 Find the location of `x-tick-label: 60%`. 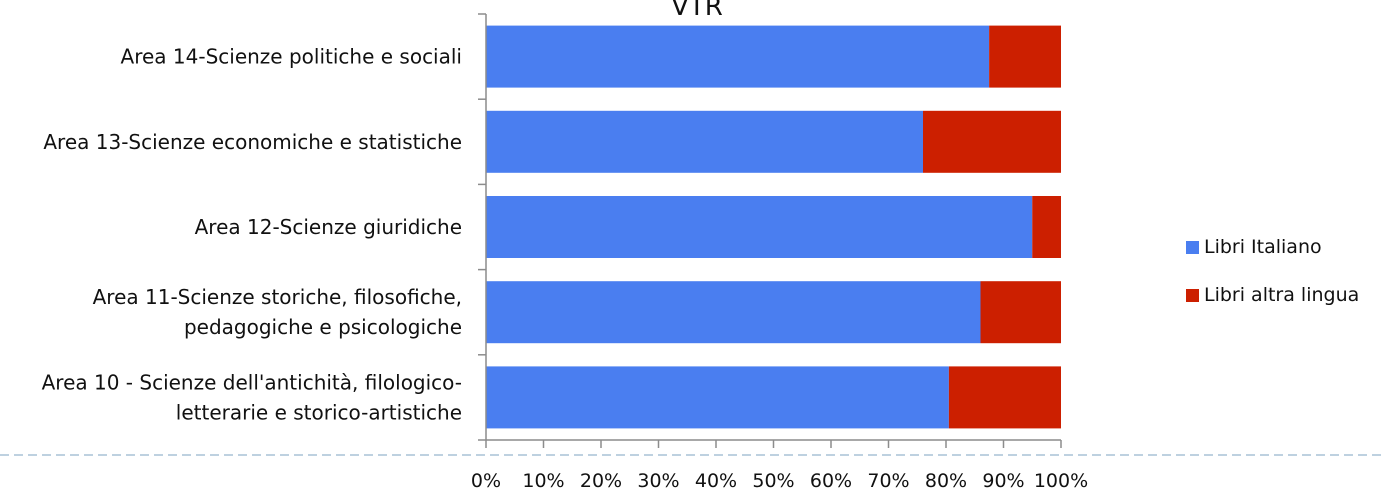

x-tick-label: 60% is located at coordinates (831, 481).